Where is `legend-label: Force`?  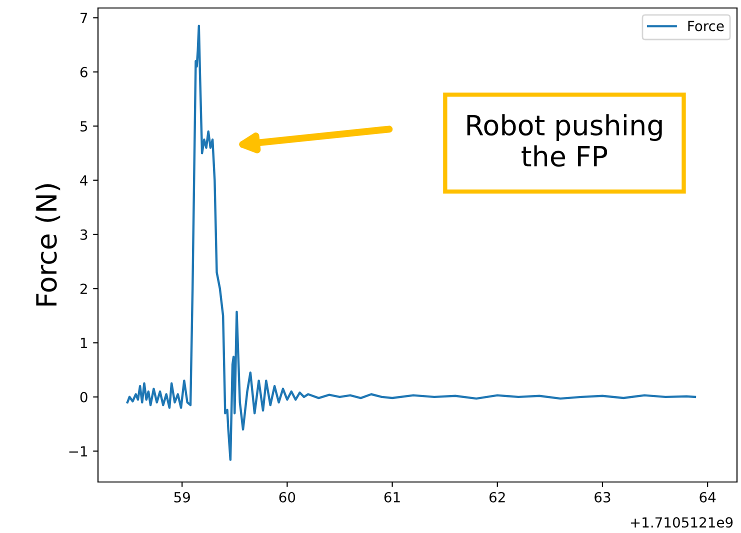 legend-label: Force is located at coordinates (706, 26).